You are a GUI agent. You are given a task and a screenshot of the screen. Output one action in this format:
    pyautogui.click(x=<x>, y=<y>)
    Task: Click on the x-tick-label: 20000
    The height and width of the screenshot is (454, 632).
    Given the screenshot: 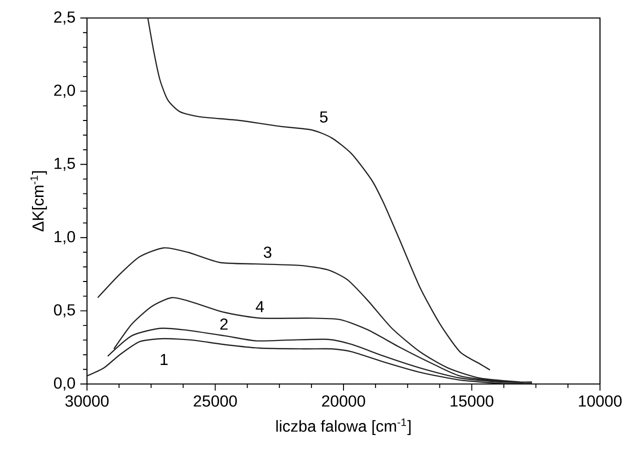 What is the action you would take?
    pyautogui.click(x=344, y=401)
    